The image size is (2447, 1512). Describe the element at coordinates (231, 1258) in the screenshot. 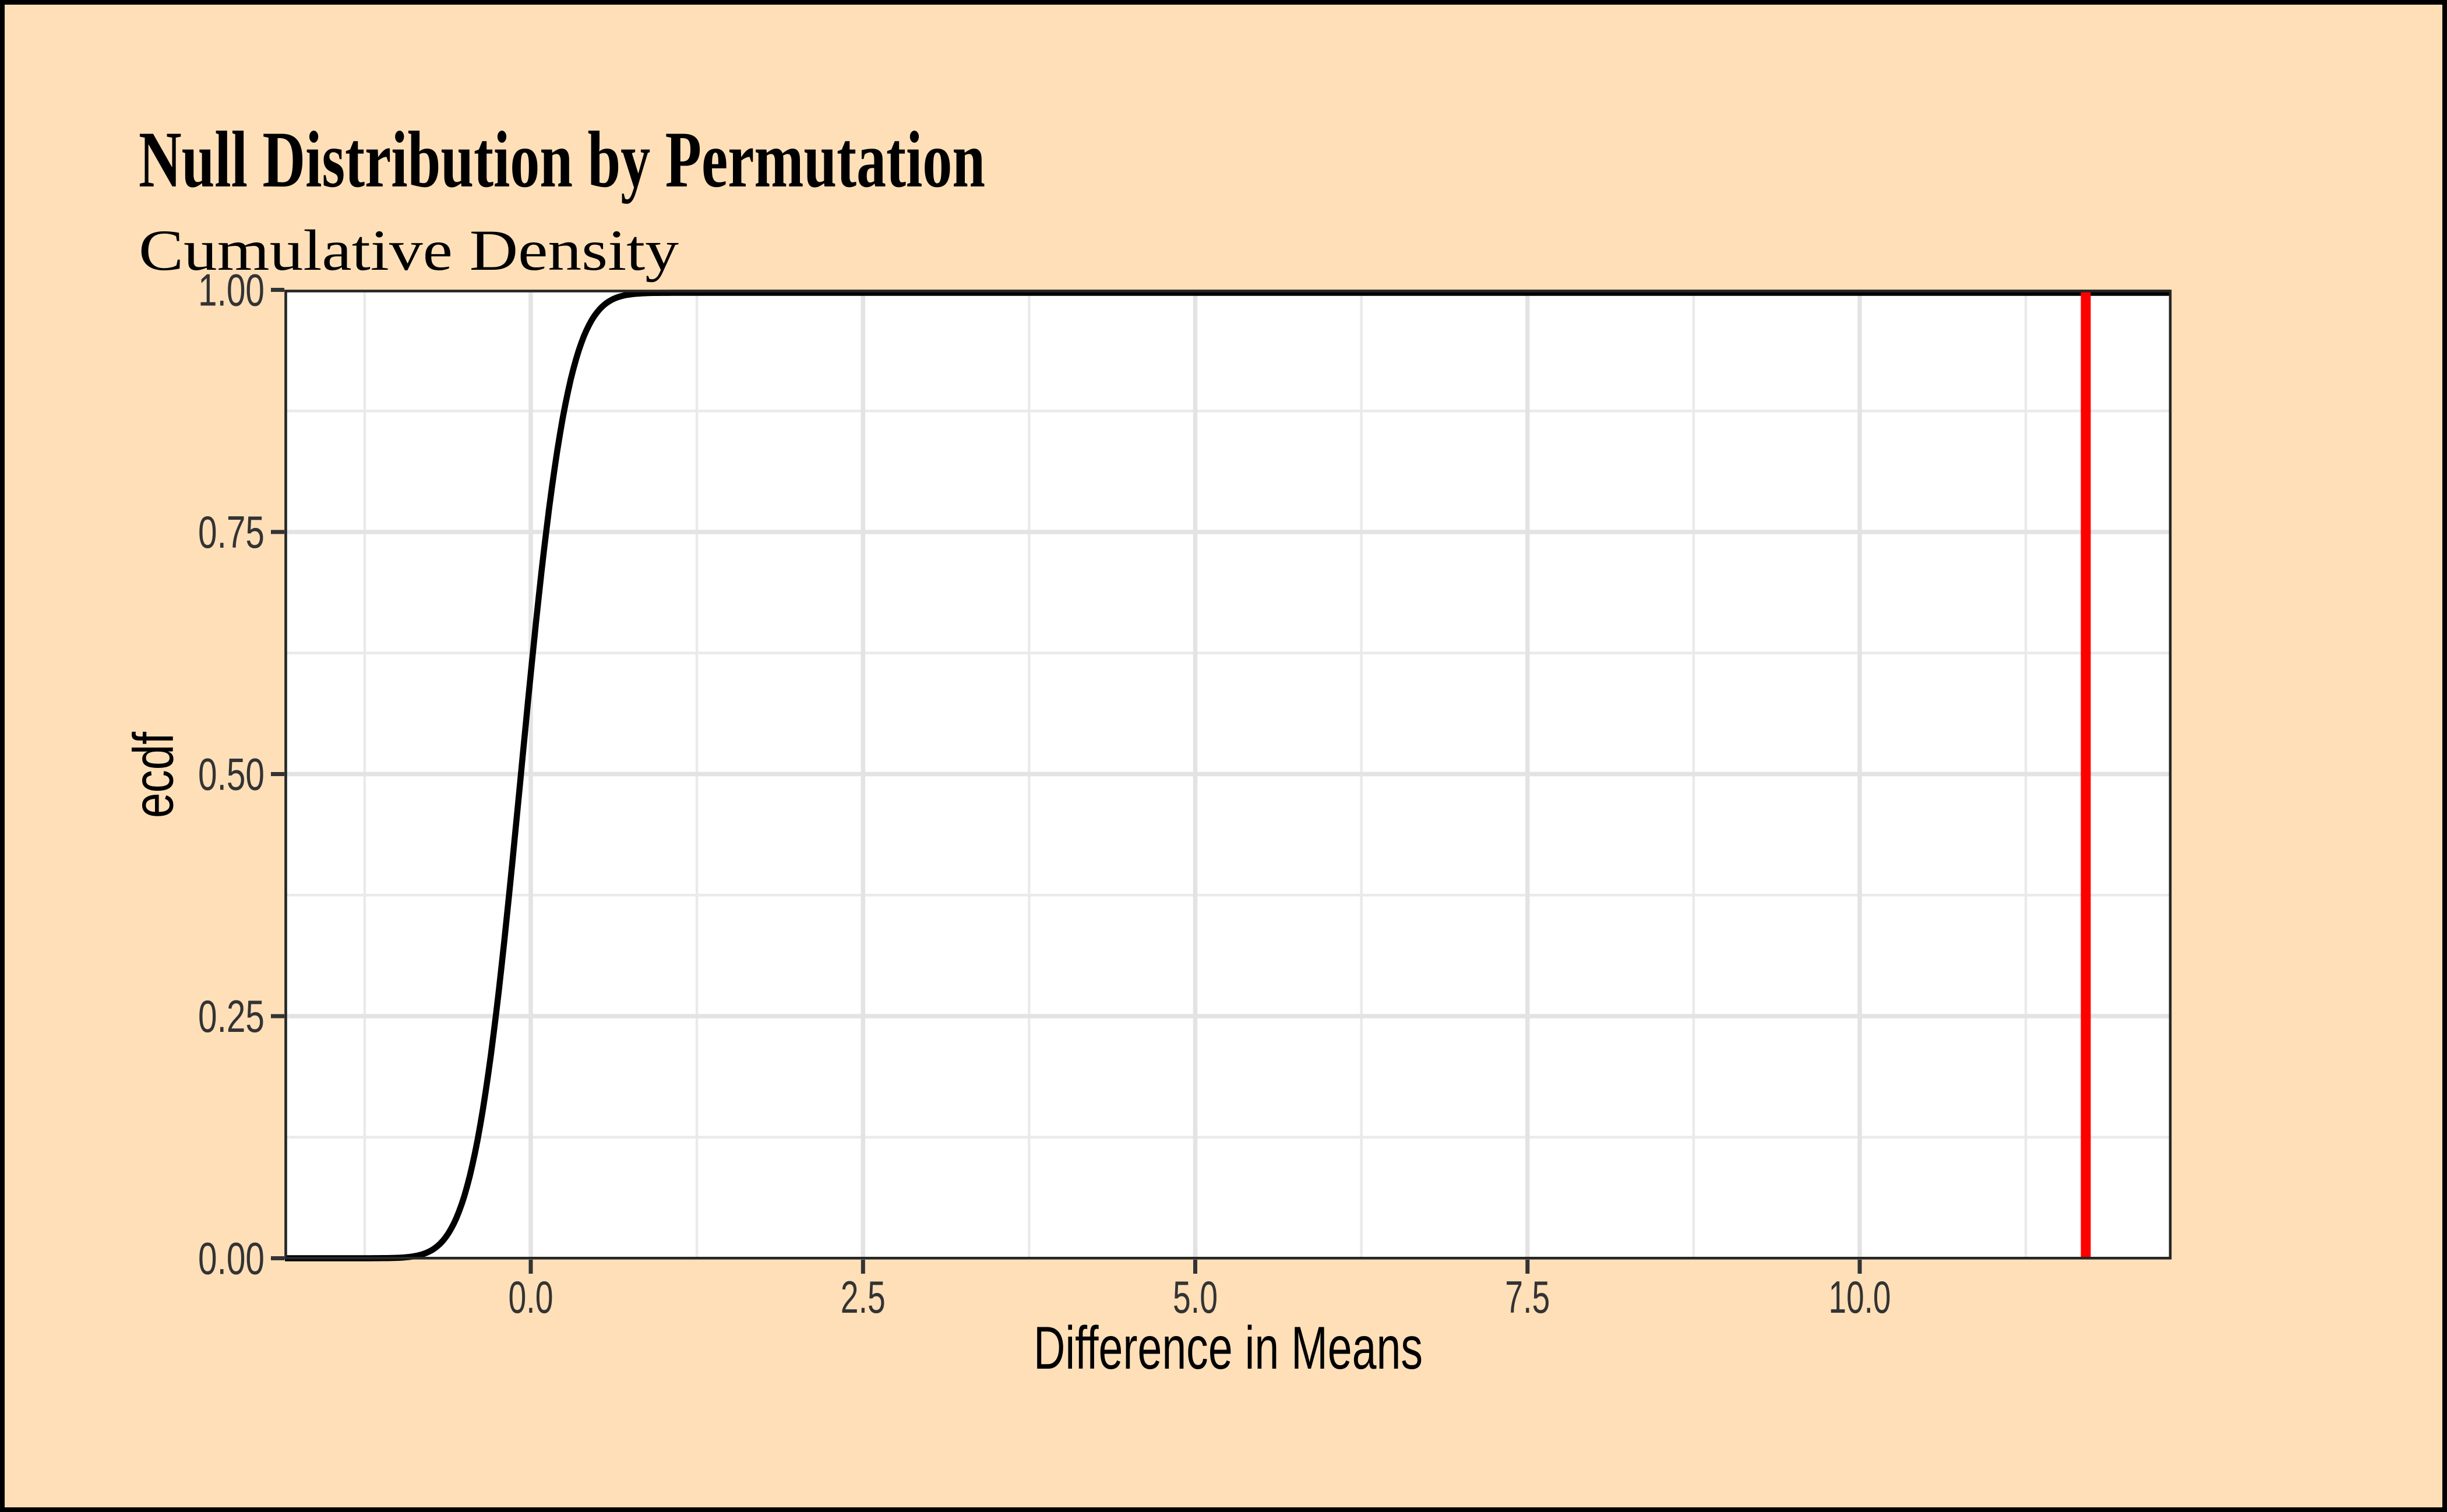

I see `svg-text: 0.00` at that location.